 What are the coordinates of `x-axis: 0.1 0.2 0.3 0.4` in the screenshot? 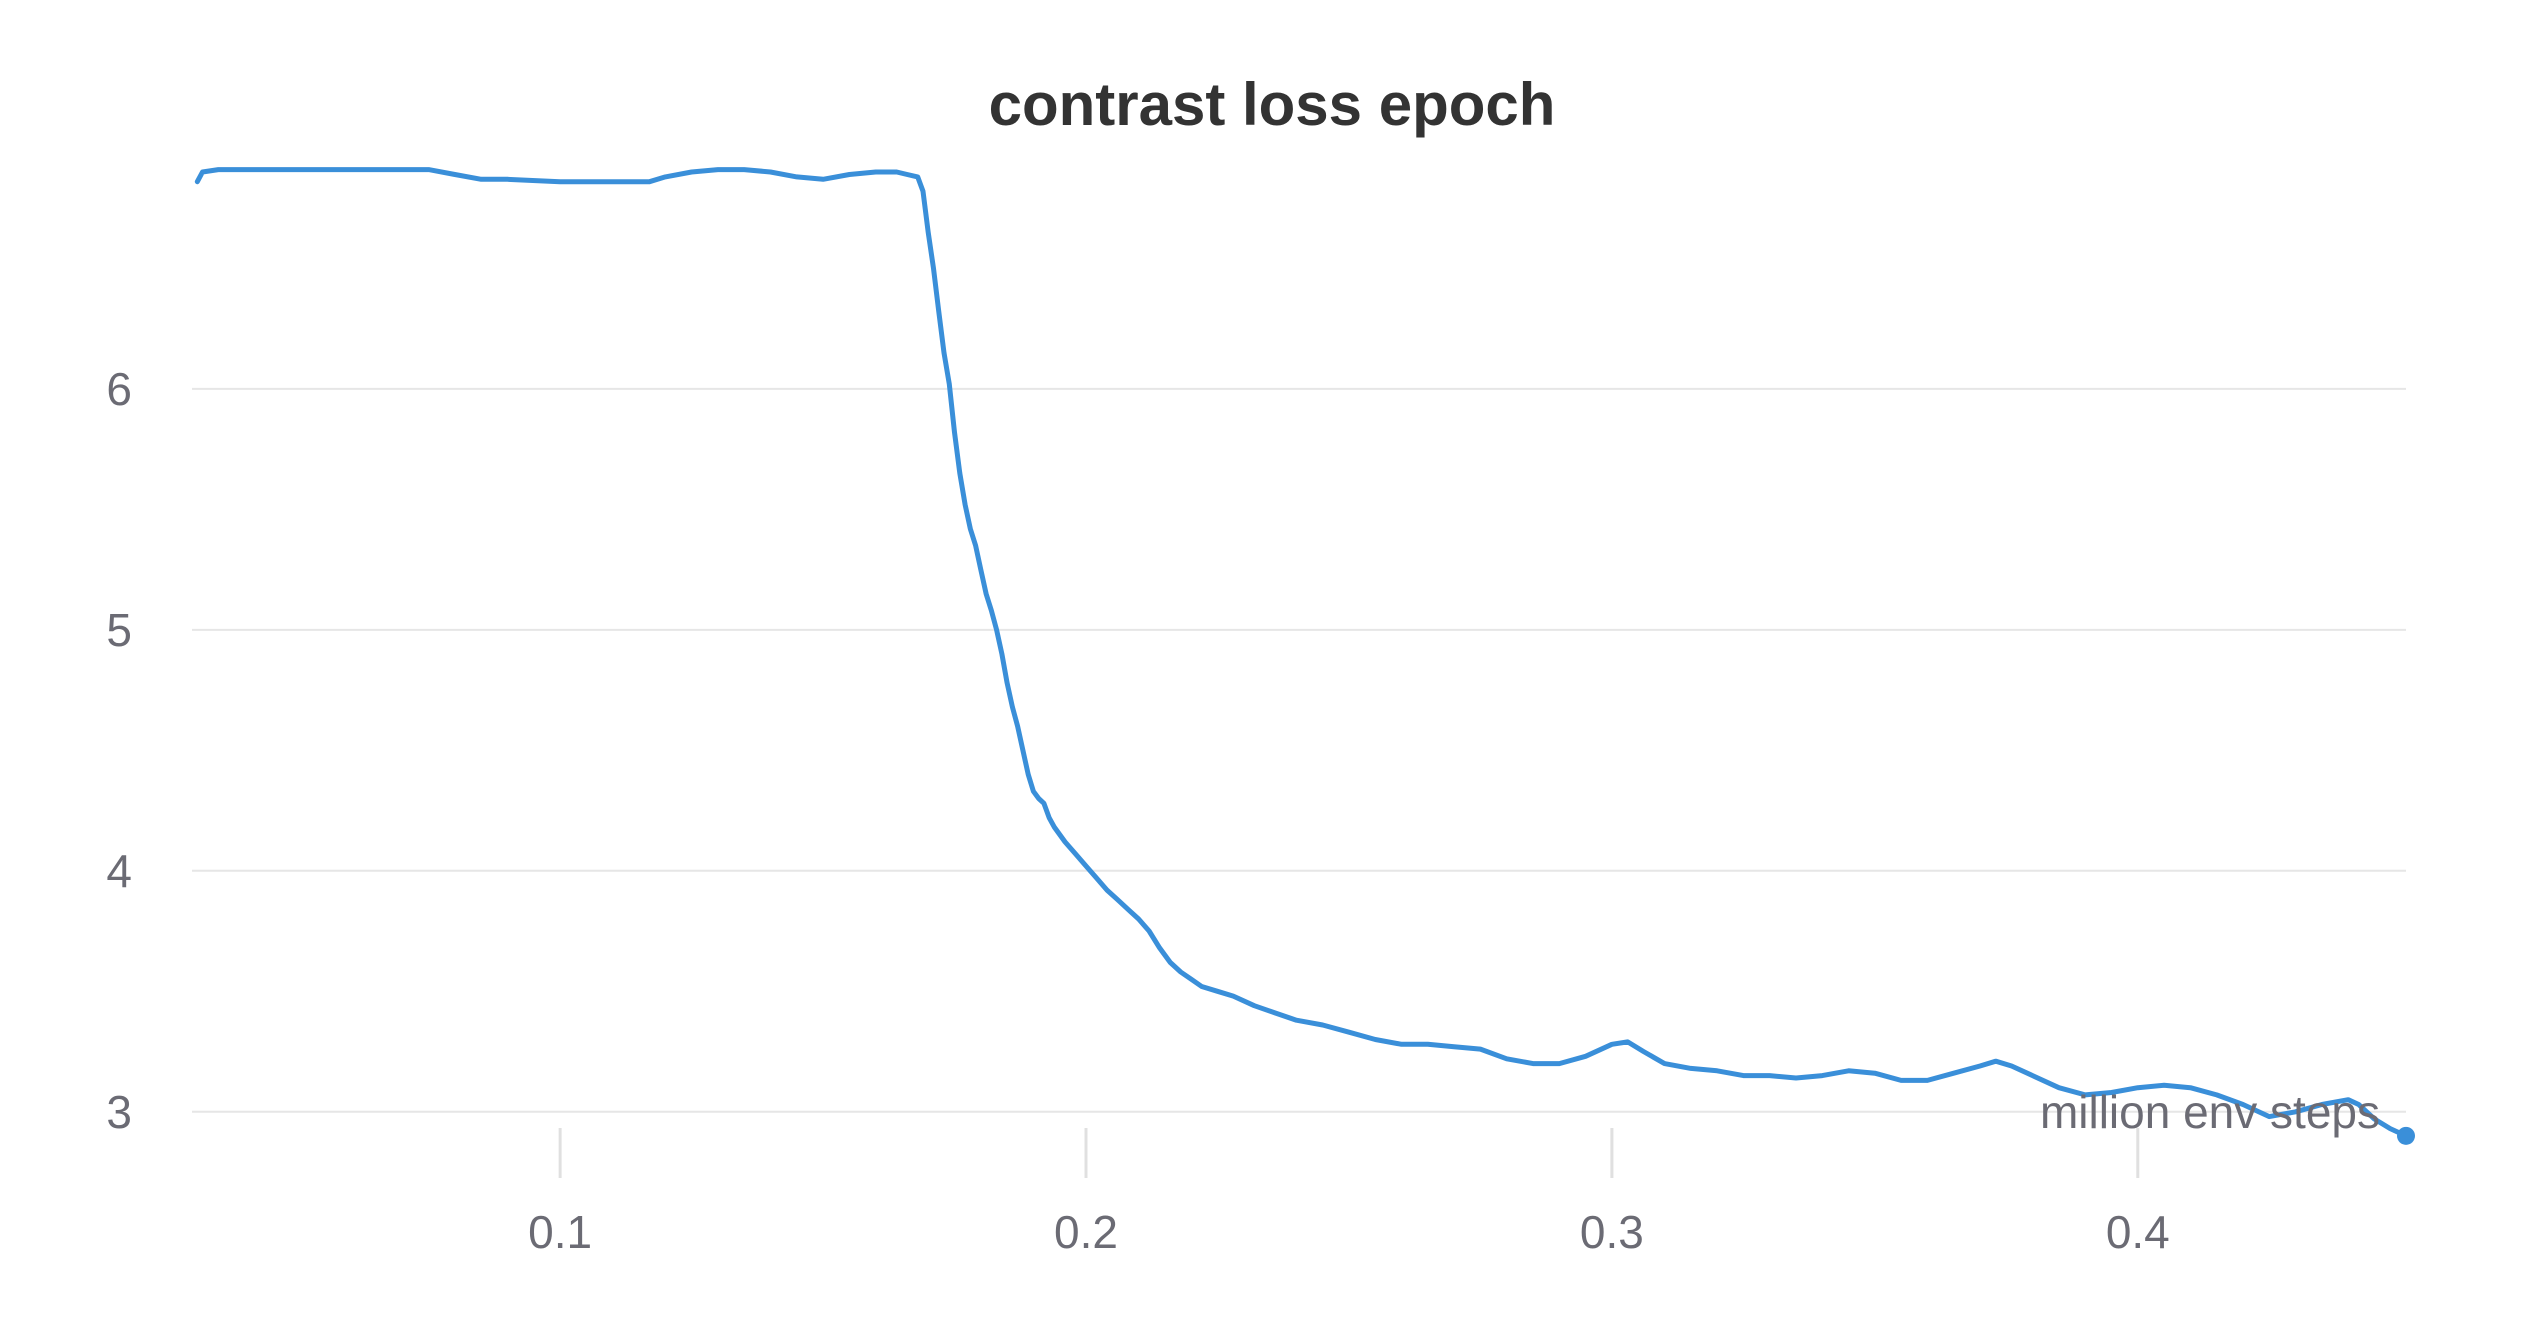 It's located at (1349, 1193).